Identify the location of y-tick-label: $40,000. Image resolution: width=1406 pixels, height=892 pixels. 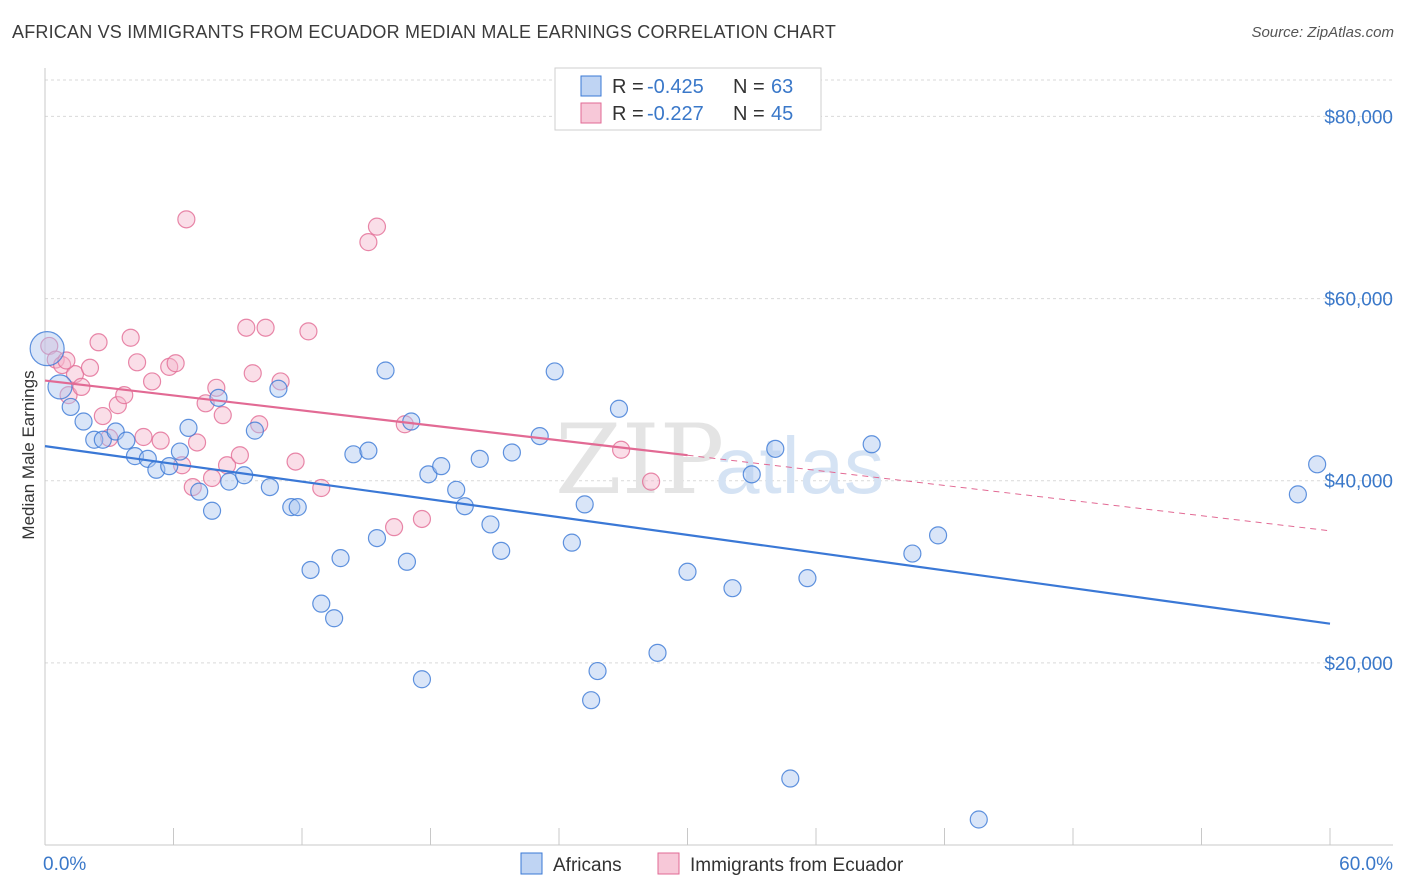
(1358, 482).